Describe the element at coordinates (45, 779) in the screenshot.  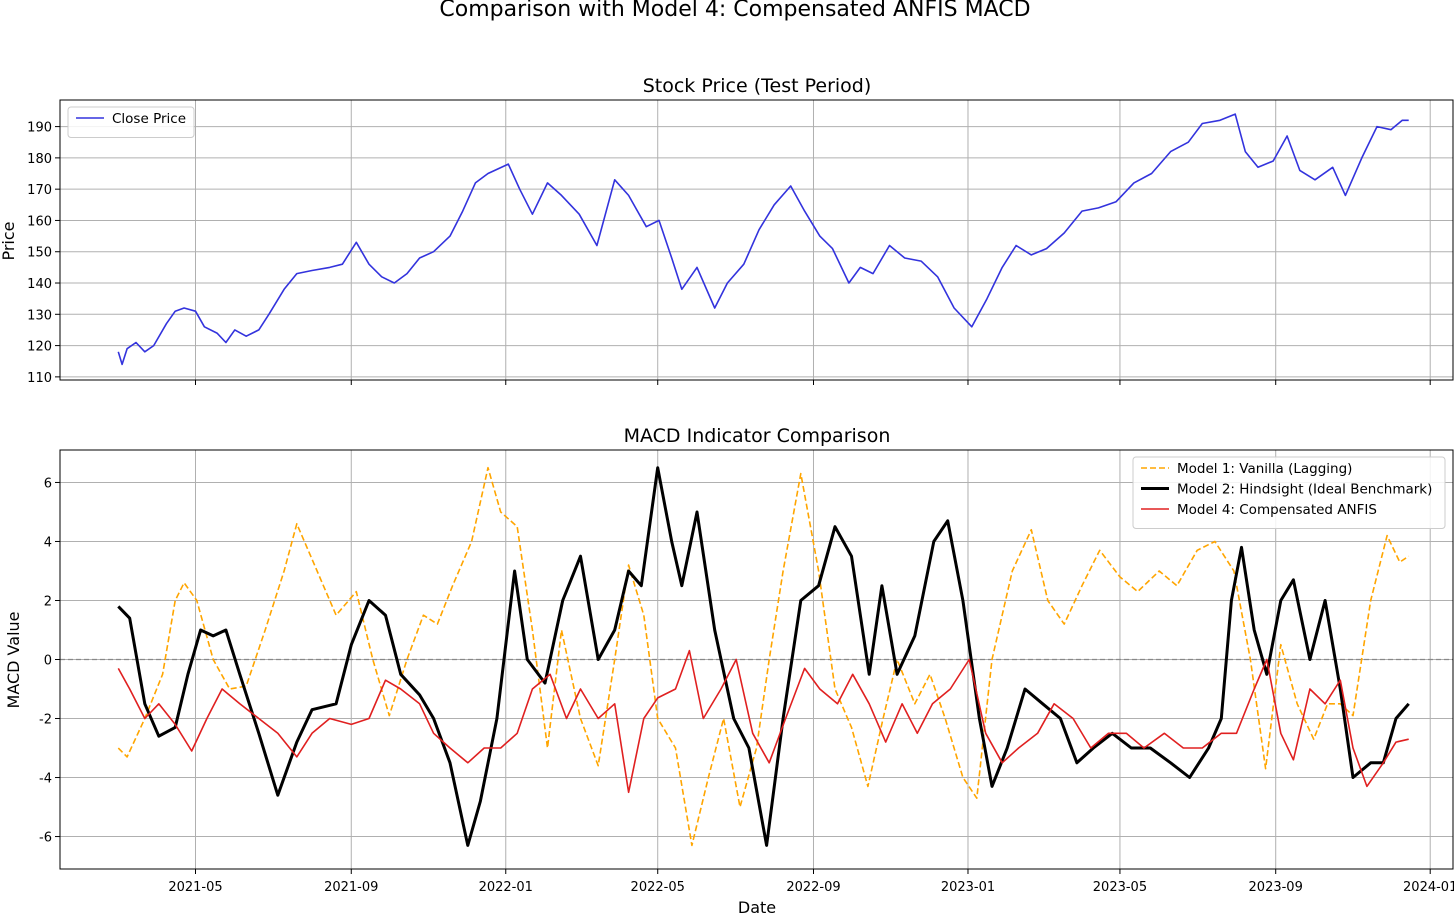
I see `macd-ytick-label-1: -4` at that location.